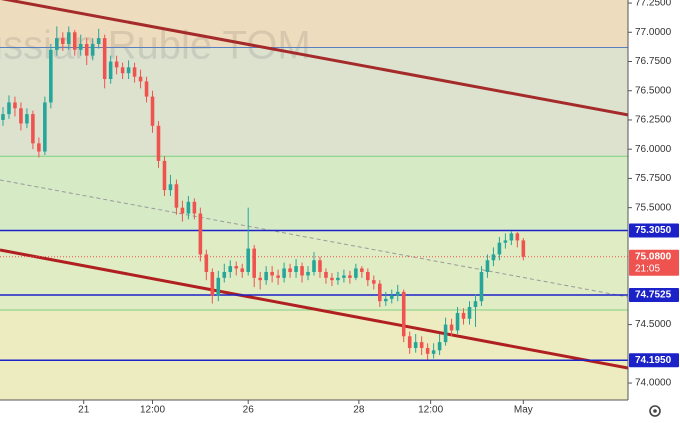 The height and width of the screenshot is (423, 680). Describe the element at coordinates (155, 46) in the screenshot. I see `watermark: Russian Ruble TOM` at that location.